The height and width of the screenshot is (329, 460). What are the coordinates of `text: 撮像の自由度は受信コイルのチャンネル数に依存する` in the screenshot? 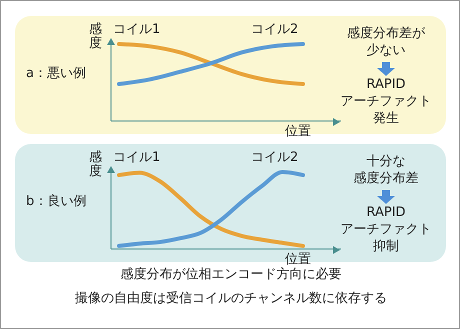 It's located at (231, 299).